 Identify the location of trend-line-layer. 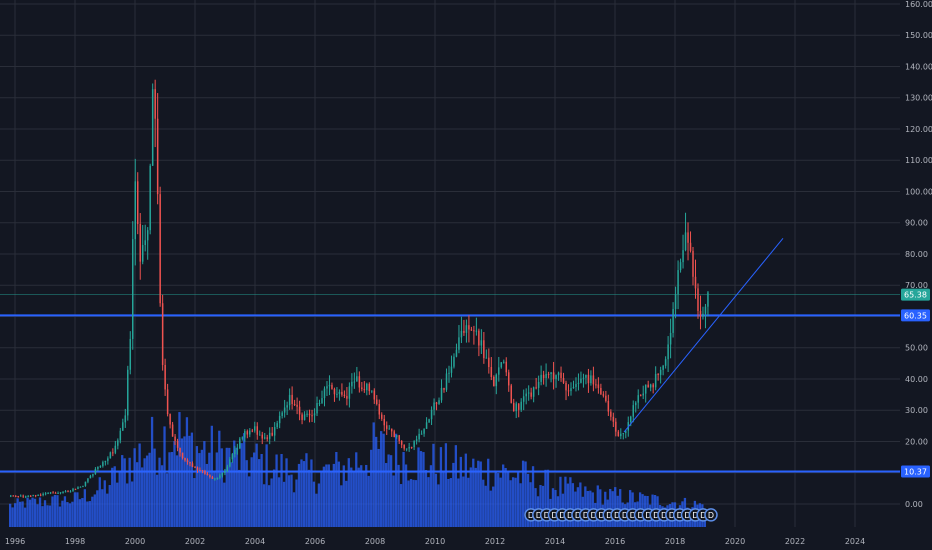
(703, 335).